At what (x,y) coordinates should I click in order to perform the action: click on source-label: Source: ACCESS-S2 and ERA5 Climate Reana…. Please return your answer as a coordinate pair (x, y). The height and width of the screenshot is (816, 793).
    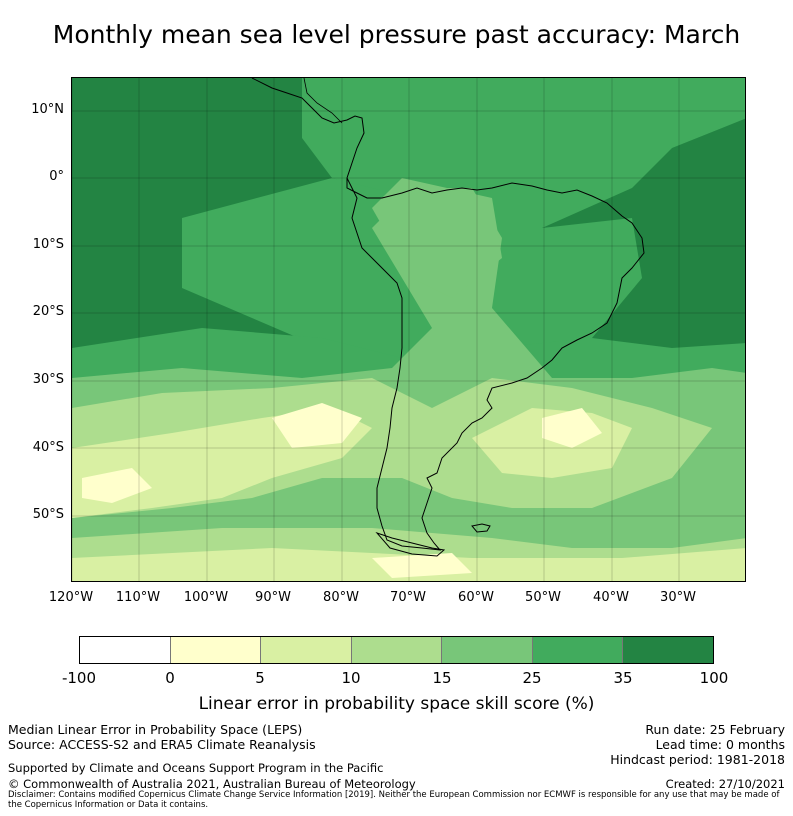
    Looking at the image, I should click on (162, 744).